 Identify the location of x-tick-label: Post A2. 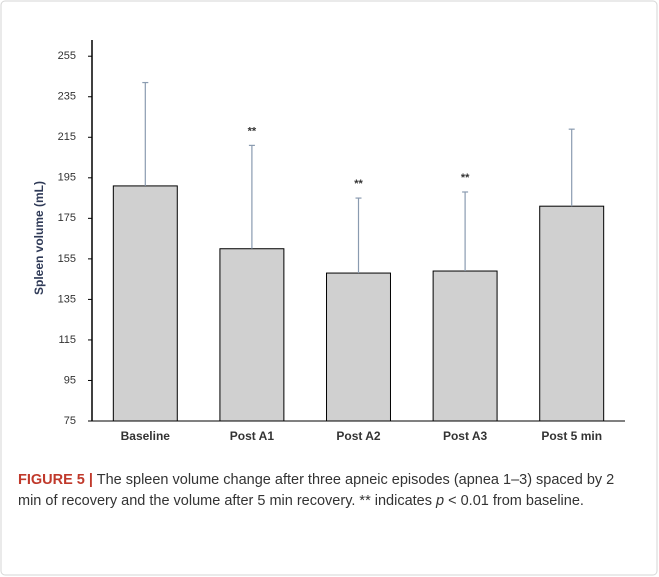
(358, 436).